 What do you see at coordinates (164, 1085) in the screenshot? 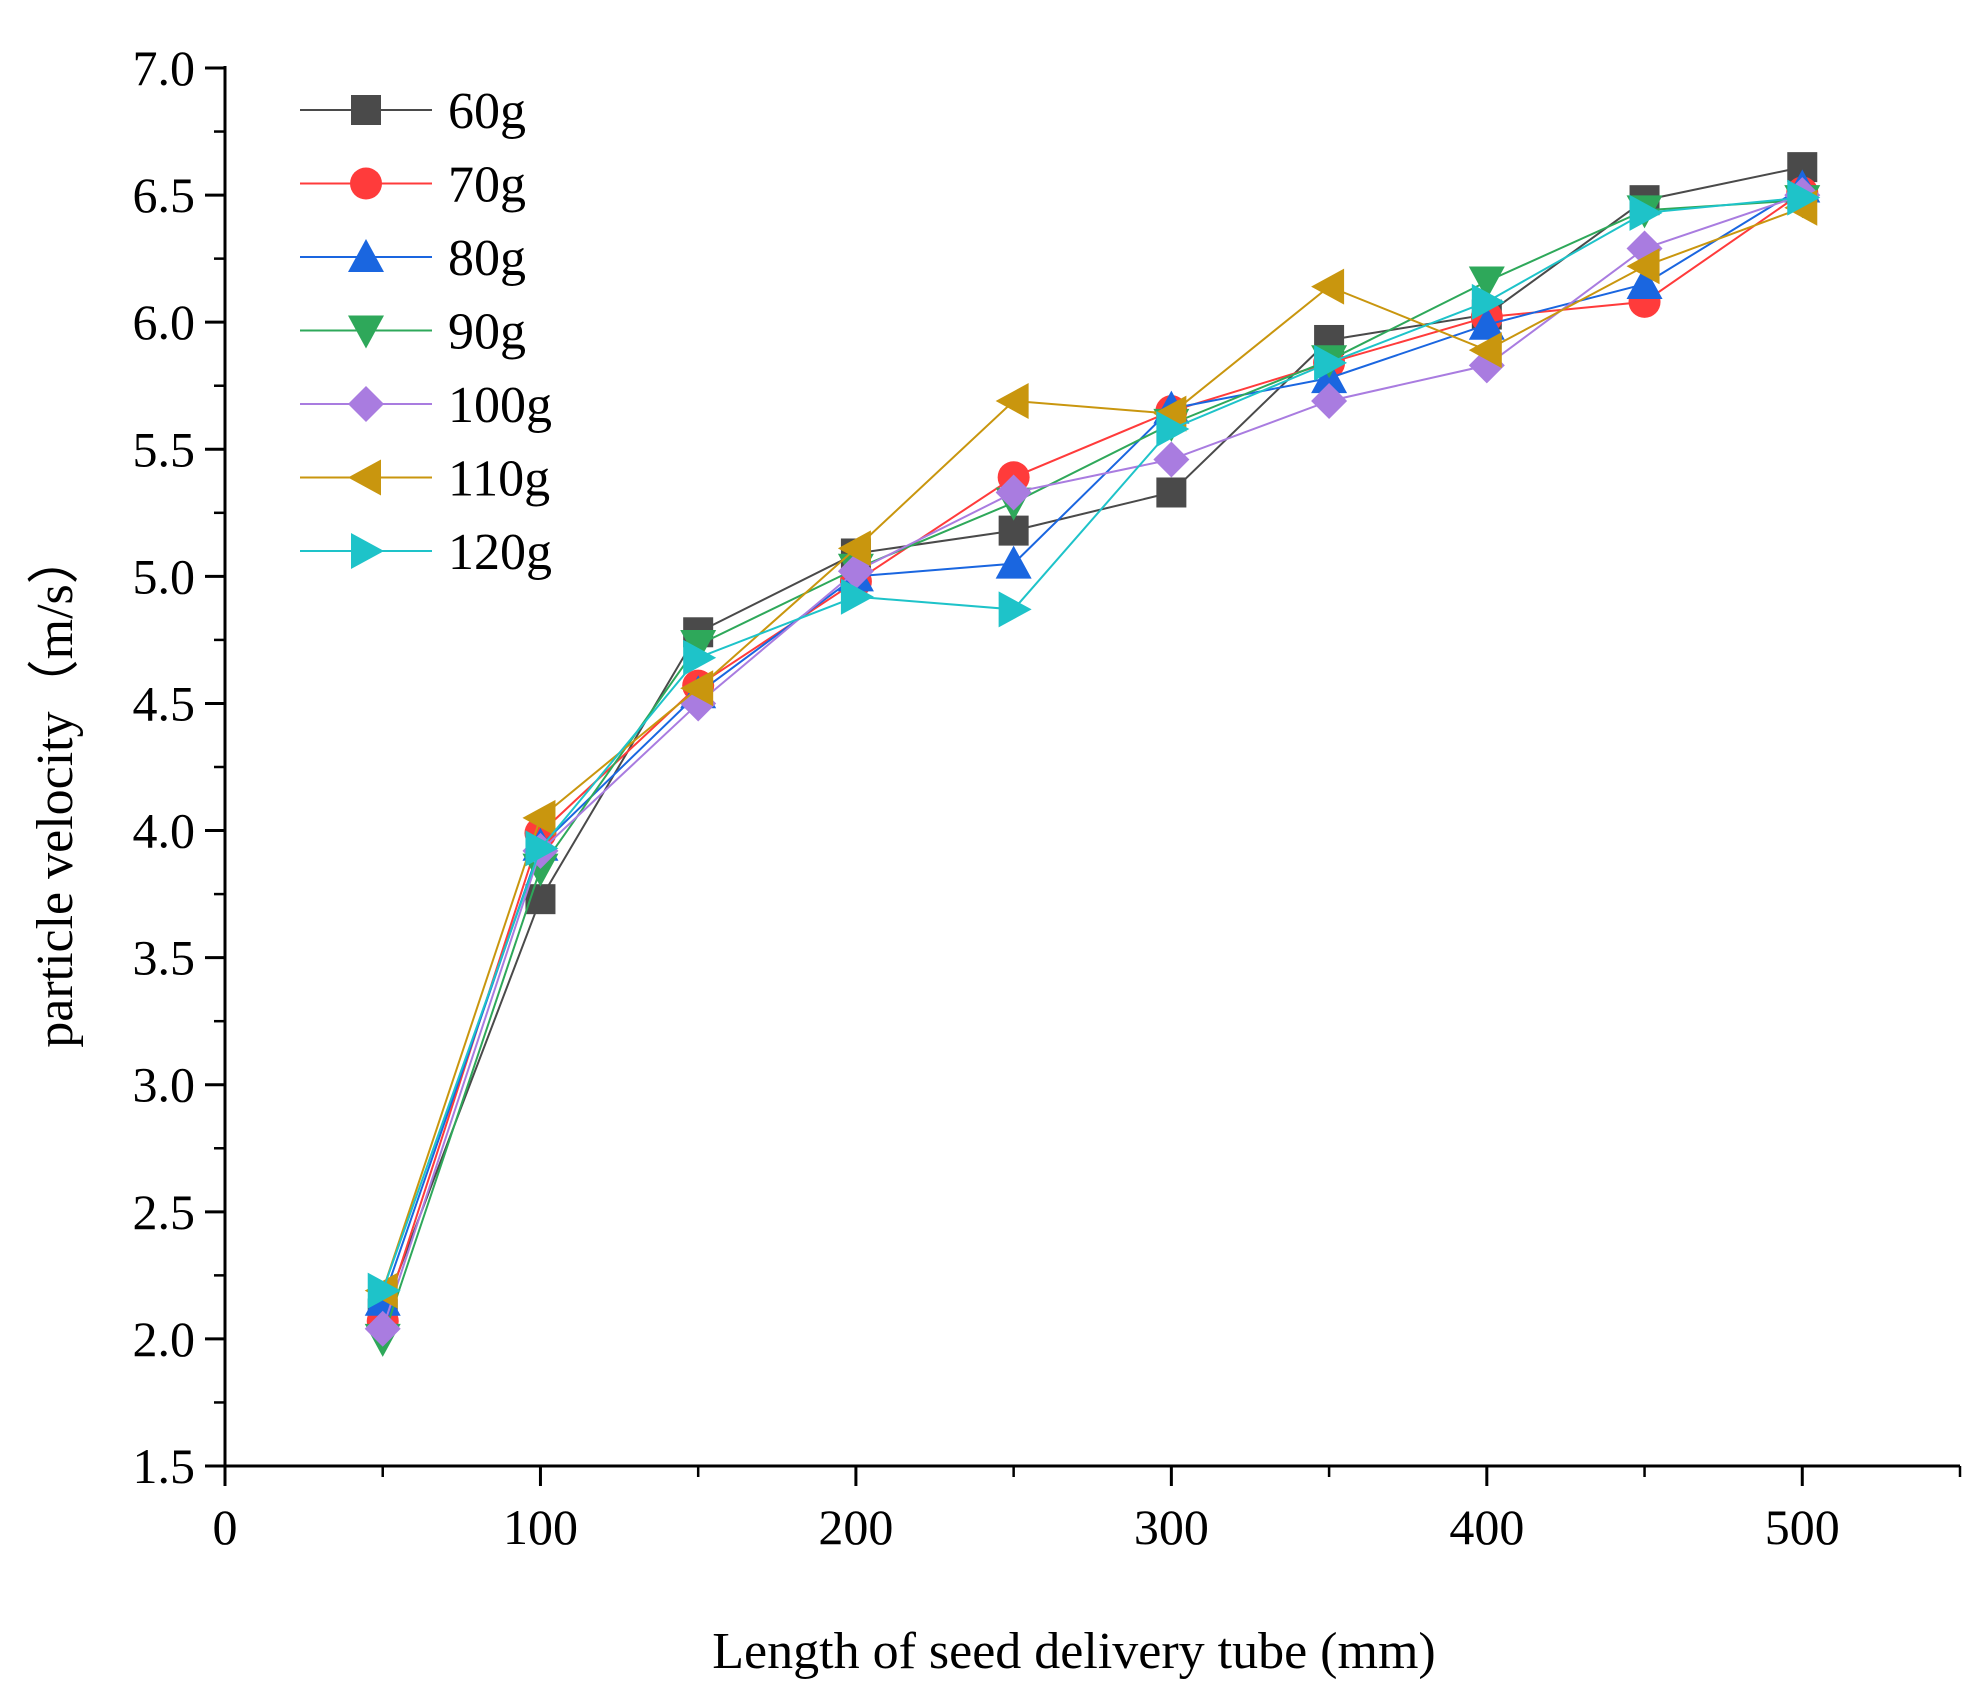
I see `y-tick-label: 3.0` at bounding box center [164, 1085].